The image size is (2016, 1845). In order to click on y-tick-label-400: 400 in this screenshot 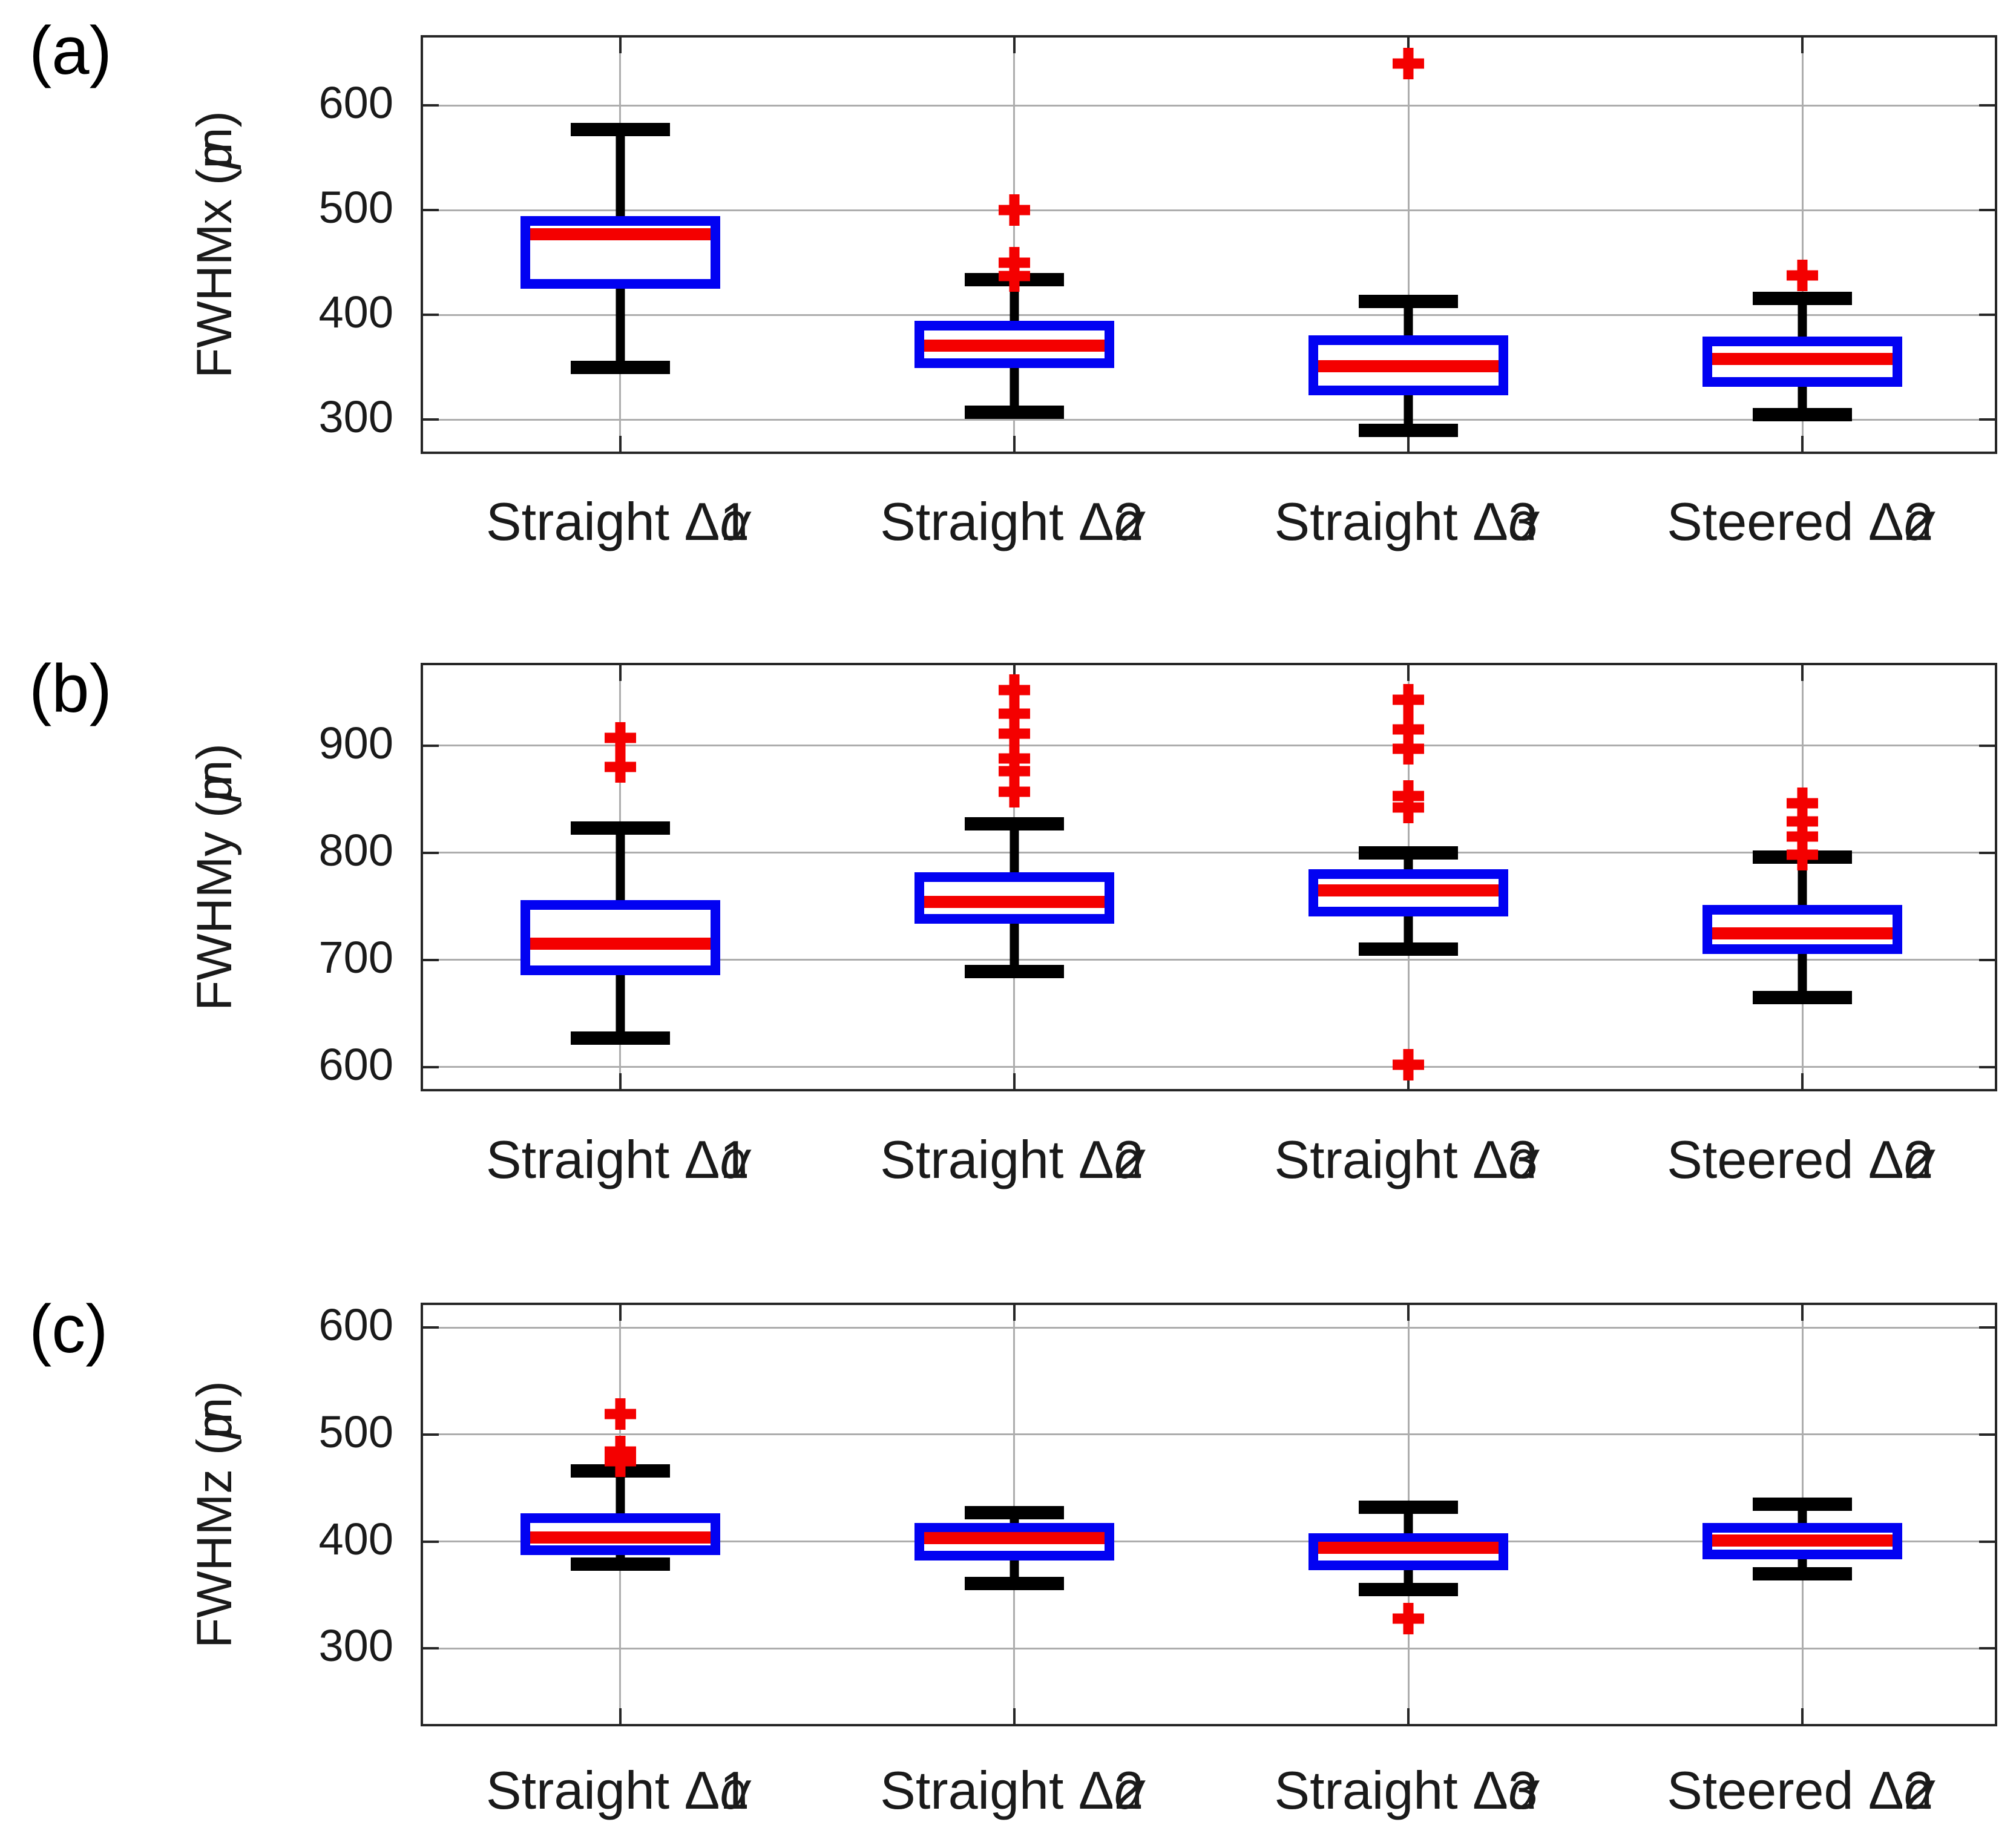, I will do `click(355, 312)`.